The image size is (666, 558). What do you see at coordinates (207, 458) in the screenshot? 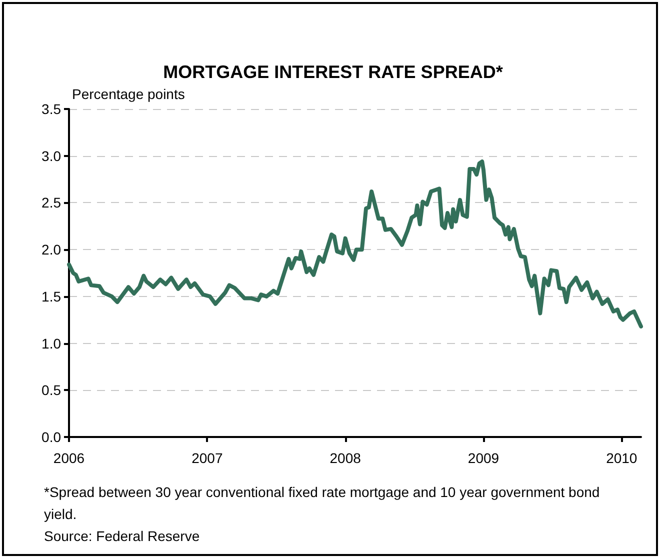
I see `x-tick-label: 2007` at bounding box center [207, 458].